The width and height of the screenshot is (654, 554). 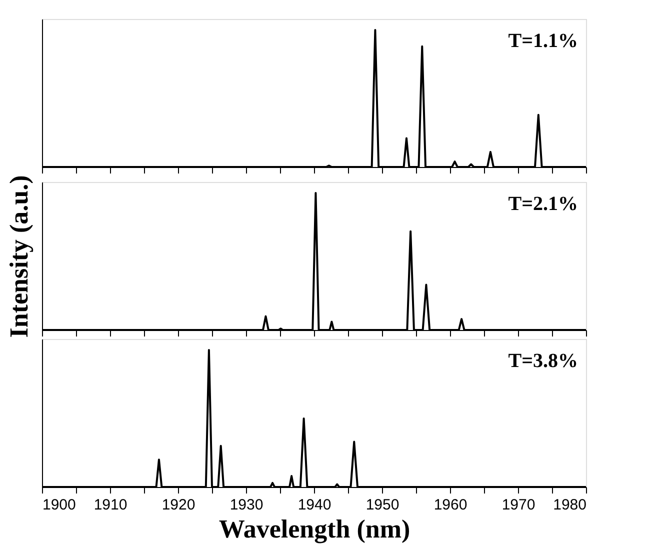 What do you see at coordinates (247, 505) in the screenshot?
I see `x-tick-label: 1930` at bounding box center [247, 505].